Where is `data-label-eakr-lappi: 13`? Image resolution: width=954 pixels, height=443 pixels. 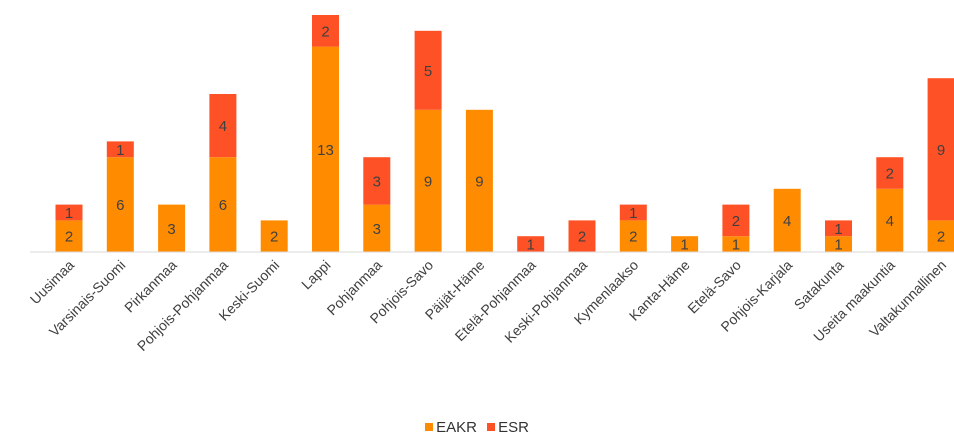 data-label-eakr-lappi: 13 is located at coordinates (325, 150).